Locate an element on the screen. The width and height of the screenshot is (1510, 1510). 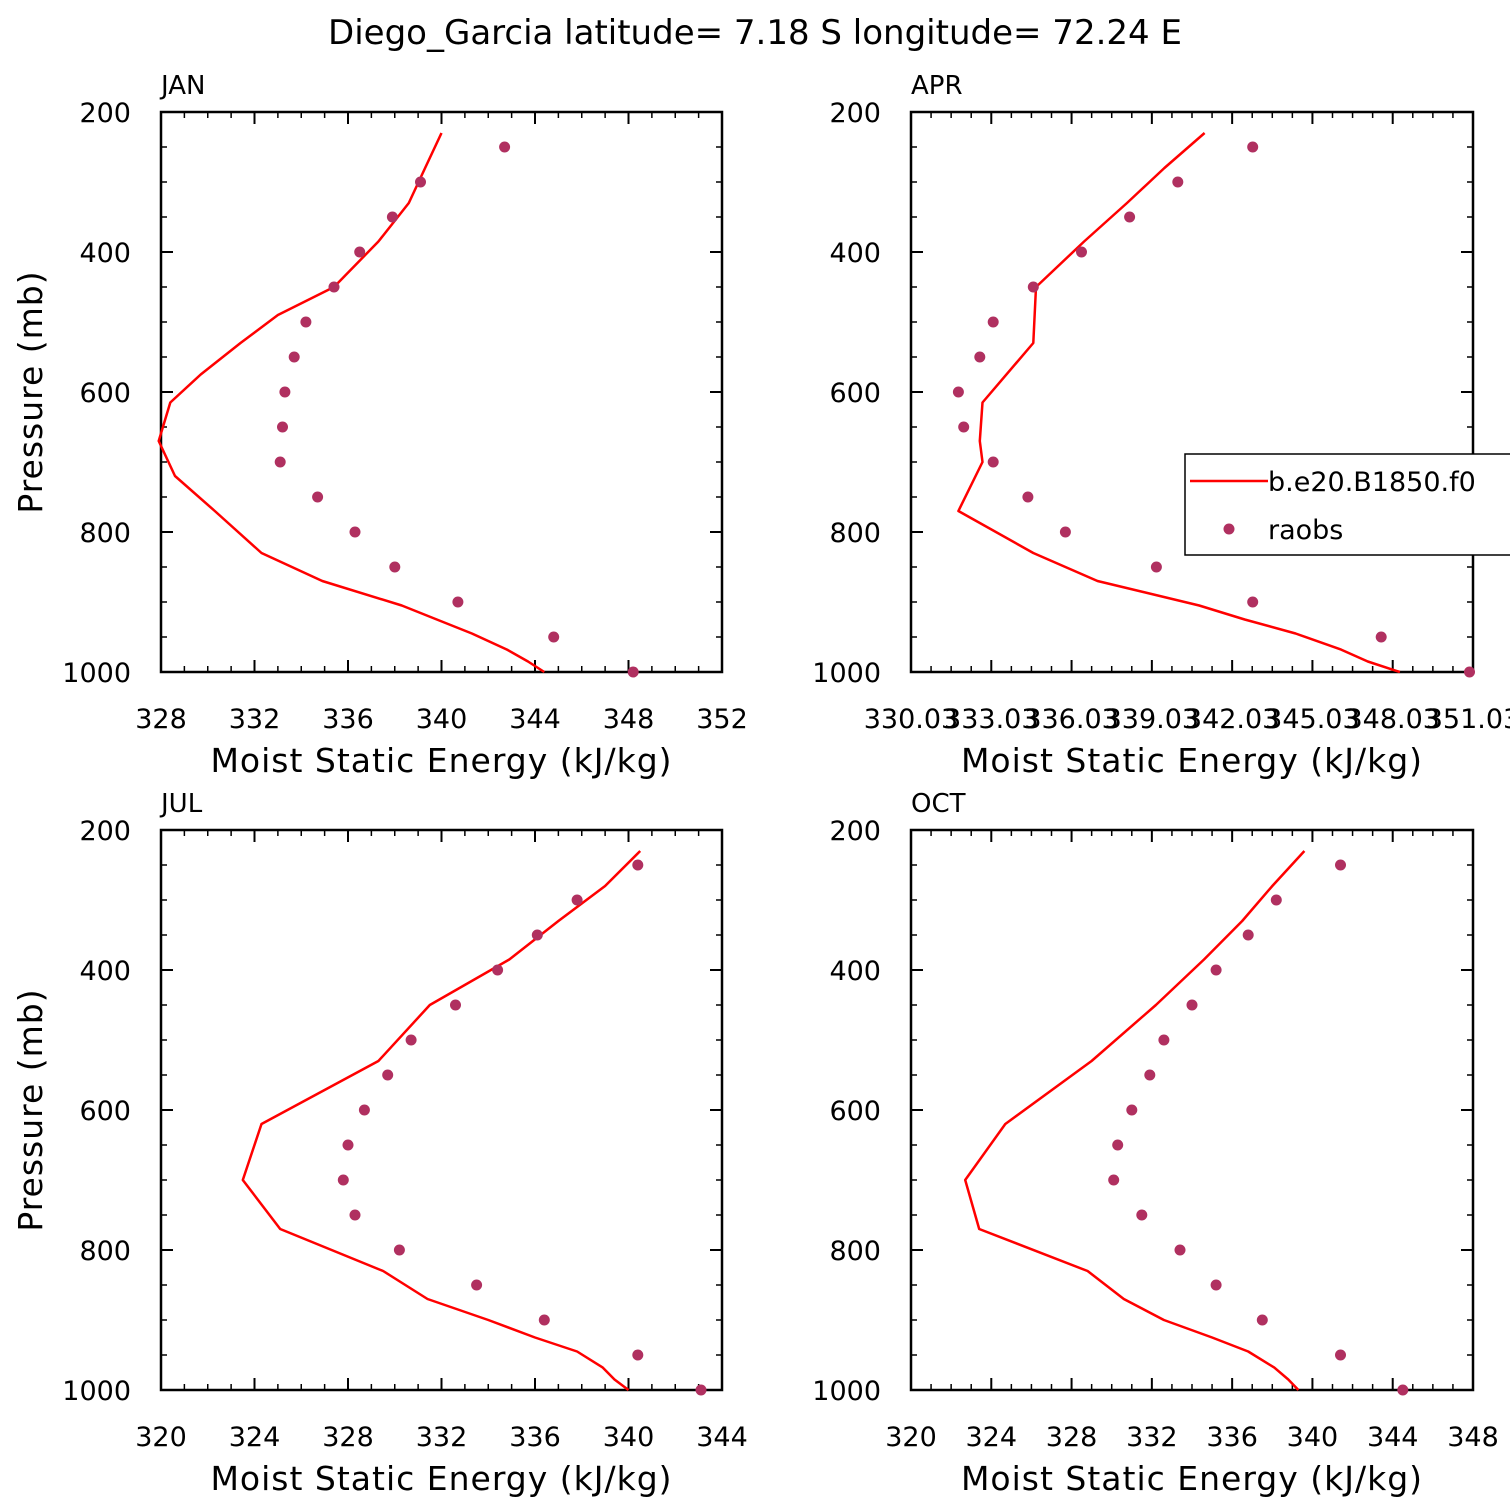
x-tick-label: 348.03 is located at coordinates (1392, 719).